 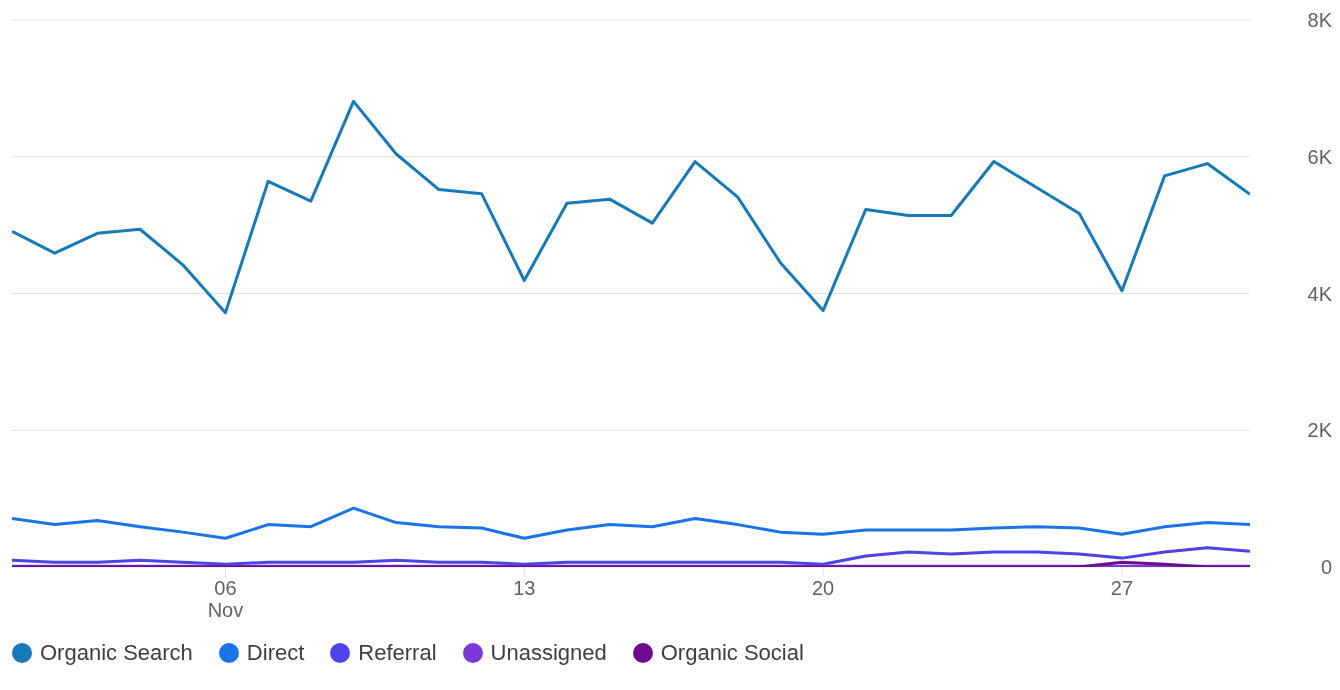 What do you see at coordinates (225, 599) in the screenshot?
I see `x-tick-label: 06 Nov` at bounding box center [225, 599].